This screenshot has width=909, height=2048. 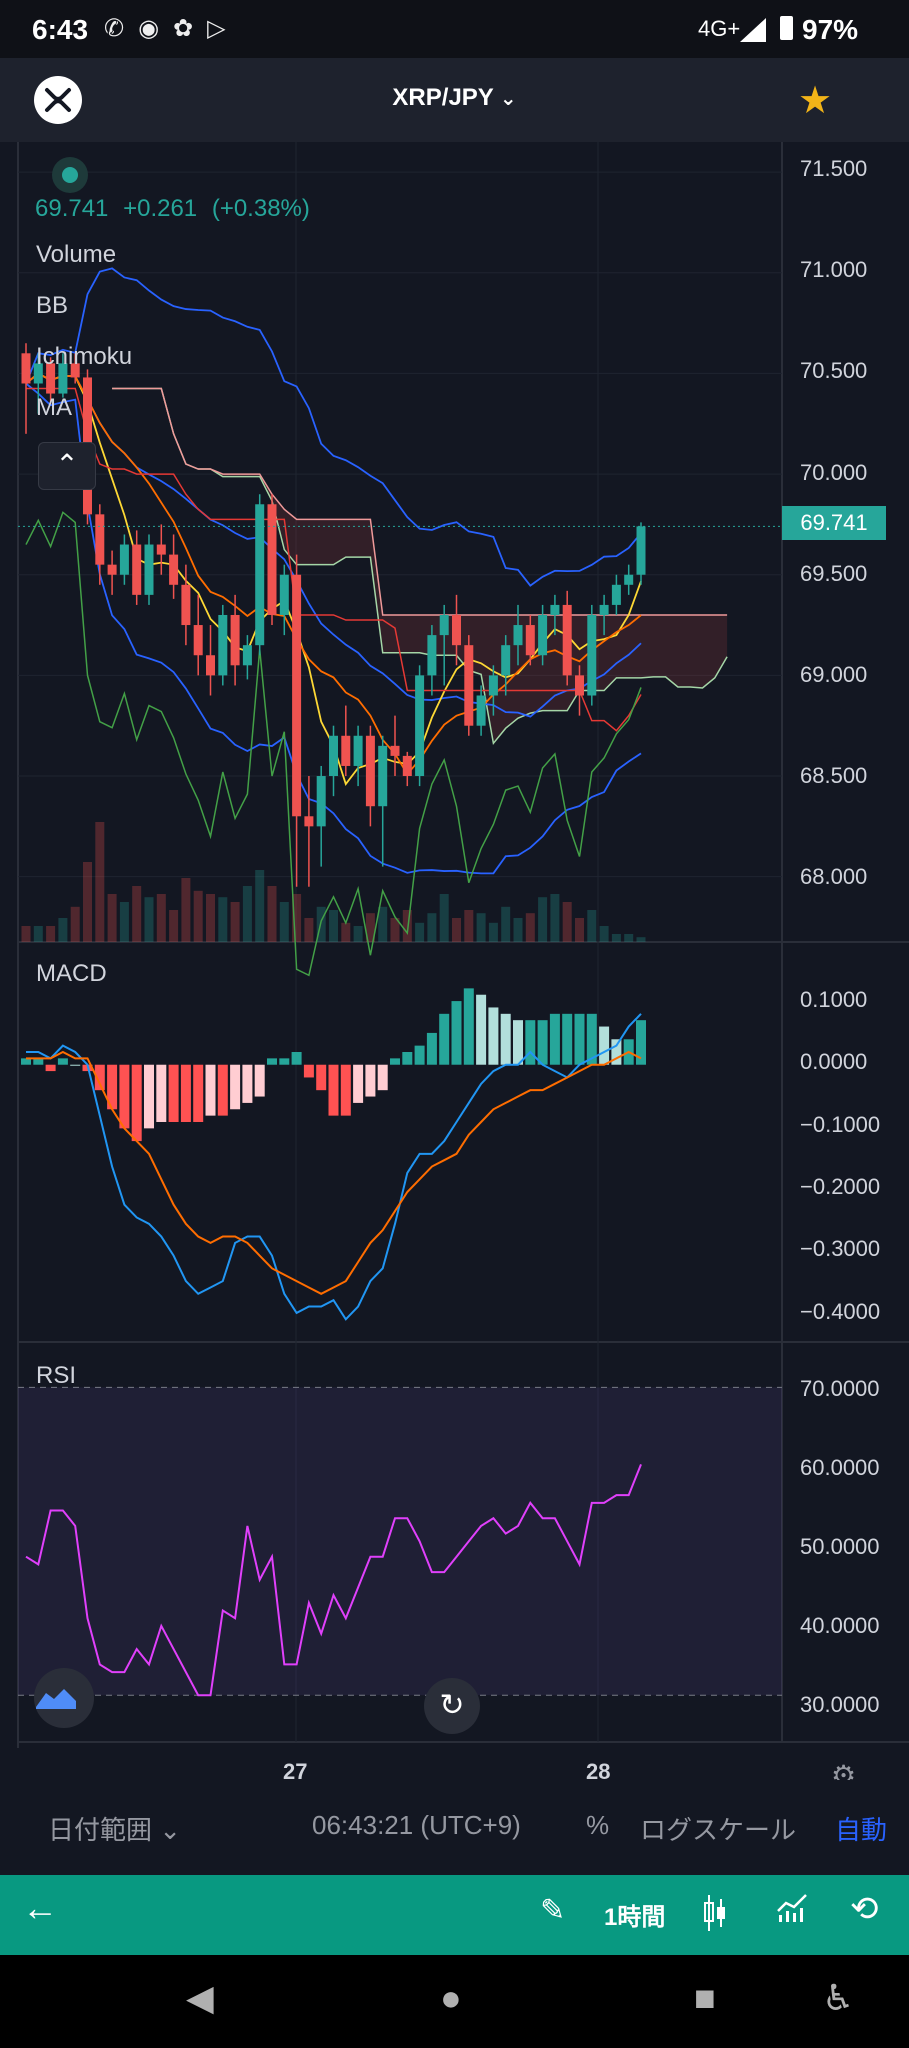 I want to click on system-nav-bar: ◀ ● ■ ♿, so click(x=454, y=2001).